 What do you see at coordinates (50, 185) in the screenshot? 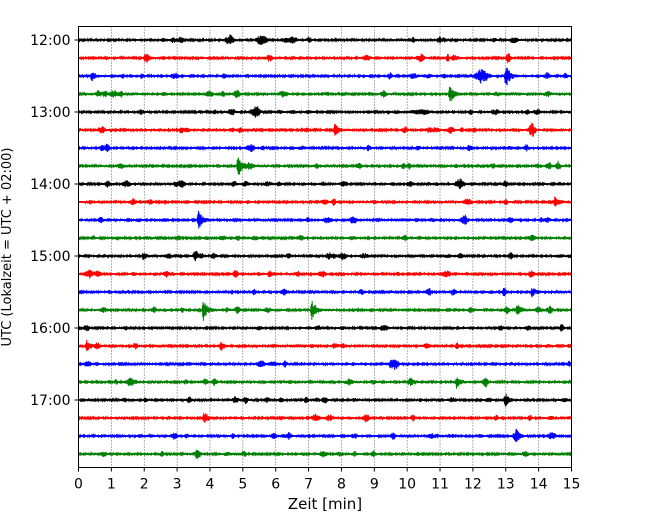
I see `y-tick-label: 14:00` at bounding box center [50, 185].